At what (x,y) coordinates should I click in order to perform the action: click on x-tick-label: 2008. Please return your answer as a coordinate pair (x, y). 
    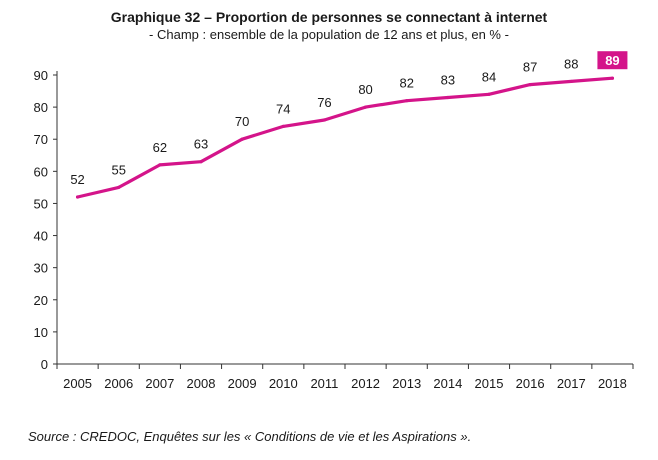
    Looking at the image, I should click on (201, 383).